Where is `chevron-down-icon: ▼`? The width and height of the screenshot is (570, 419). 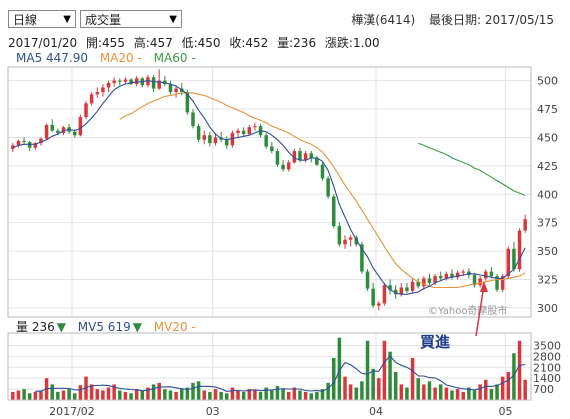 chevron-down-icon: ▼ is located at coordinates (67, 19).